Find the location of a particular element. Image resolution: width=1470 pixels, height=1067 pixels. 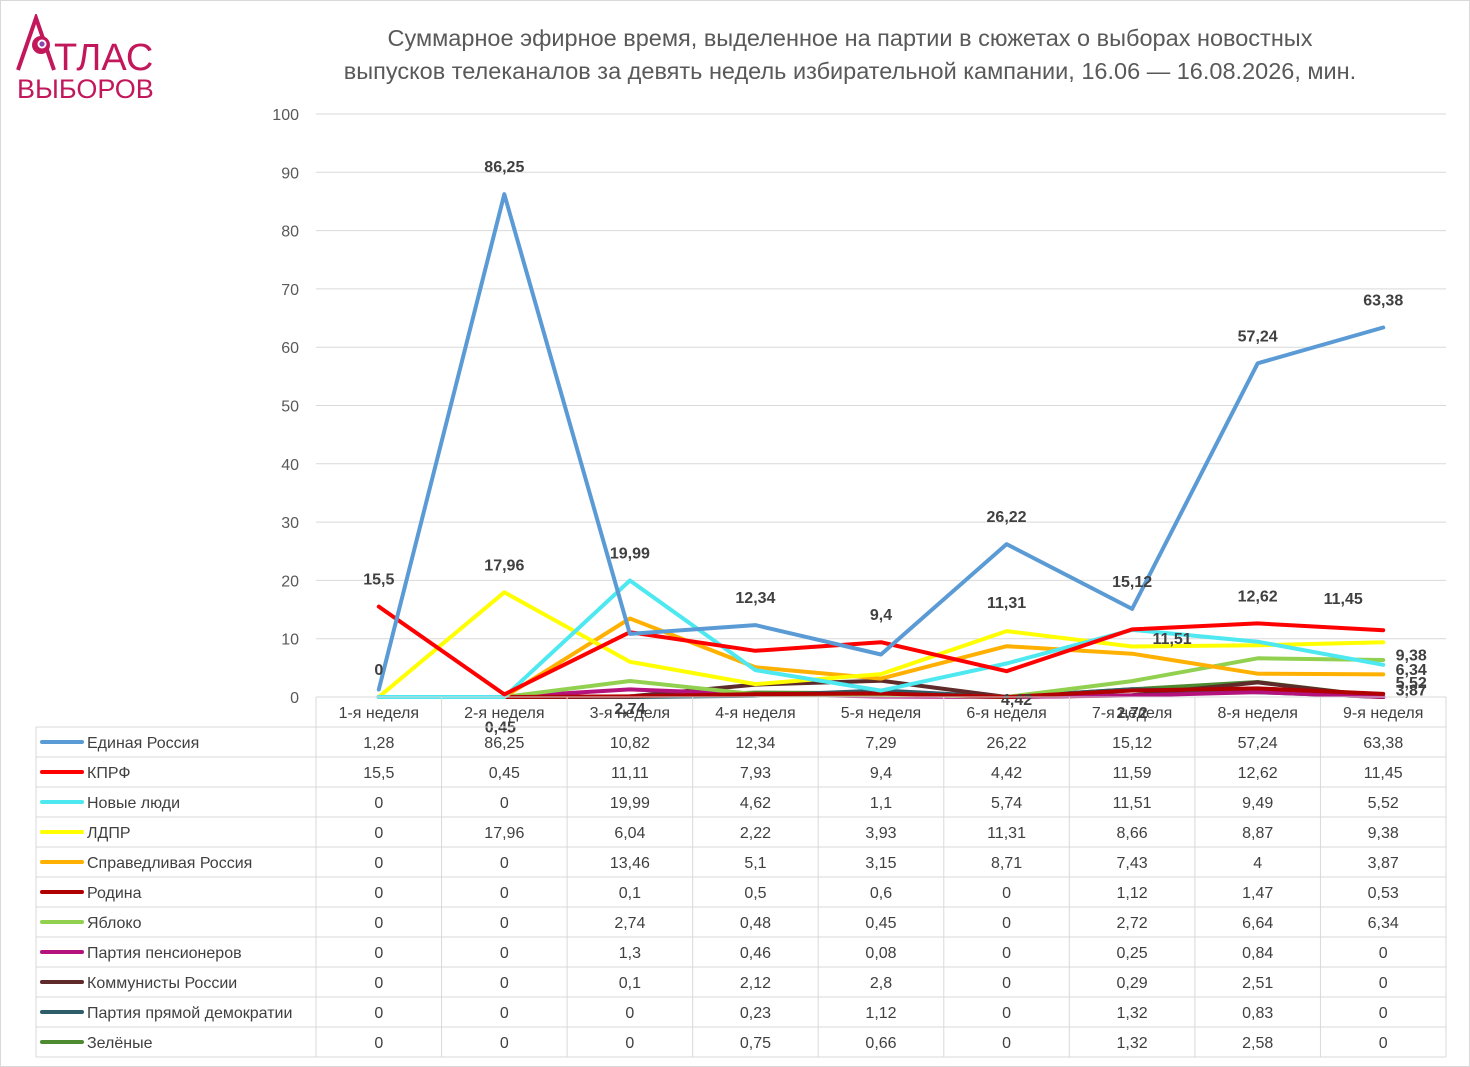

data-label: 9,4 is located at coordinates (881, 615).